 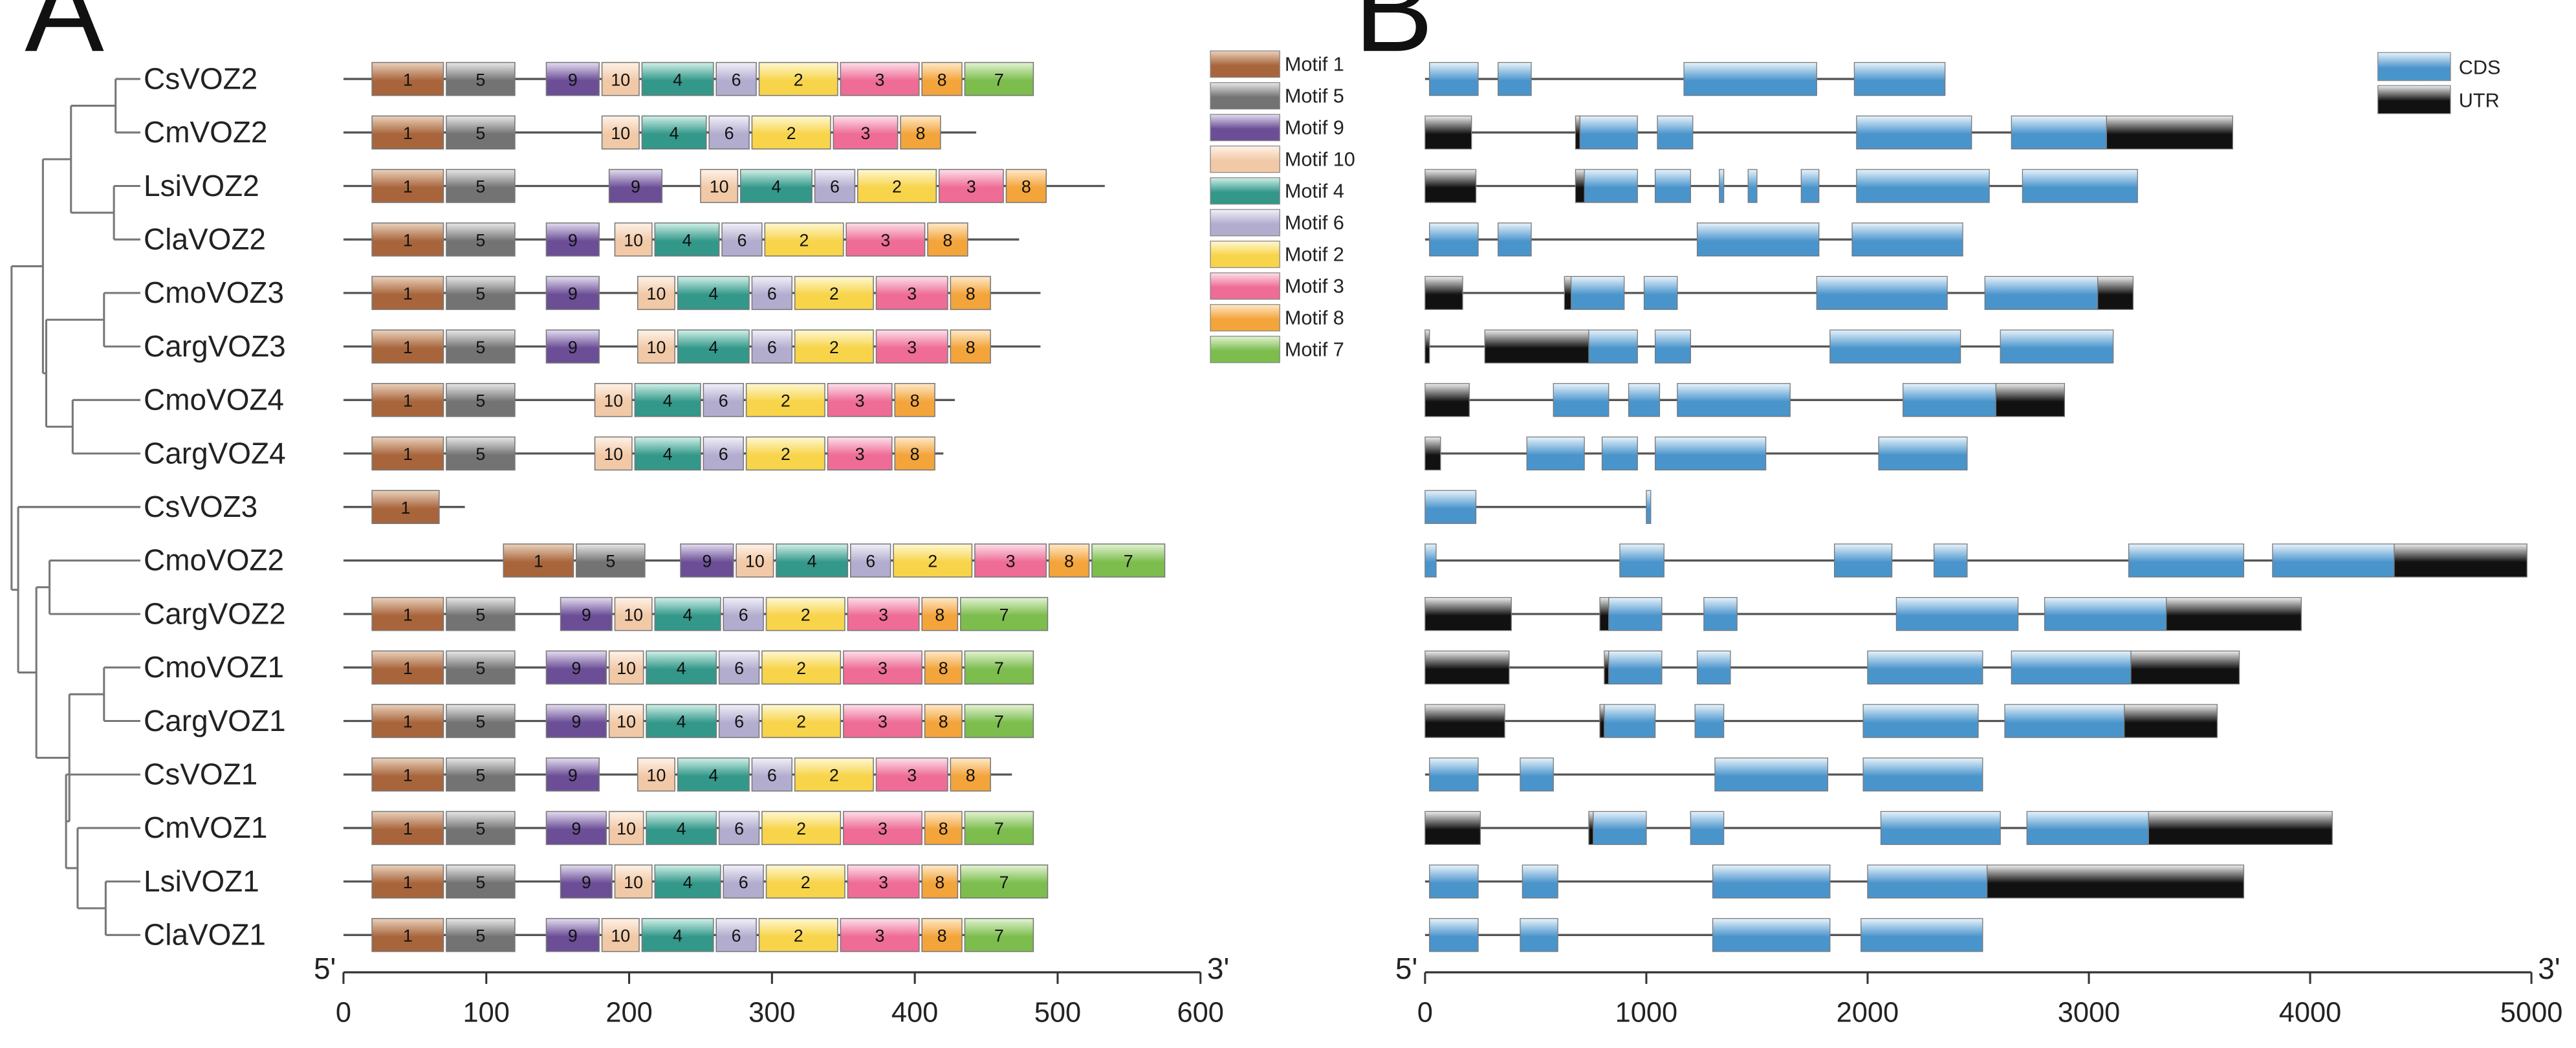 I want to click on axis-tick-label: 400, so click(x=914, y=1013).